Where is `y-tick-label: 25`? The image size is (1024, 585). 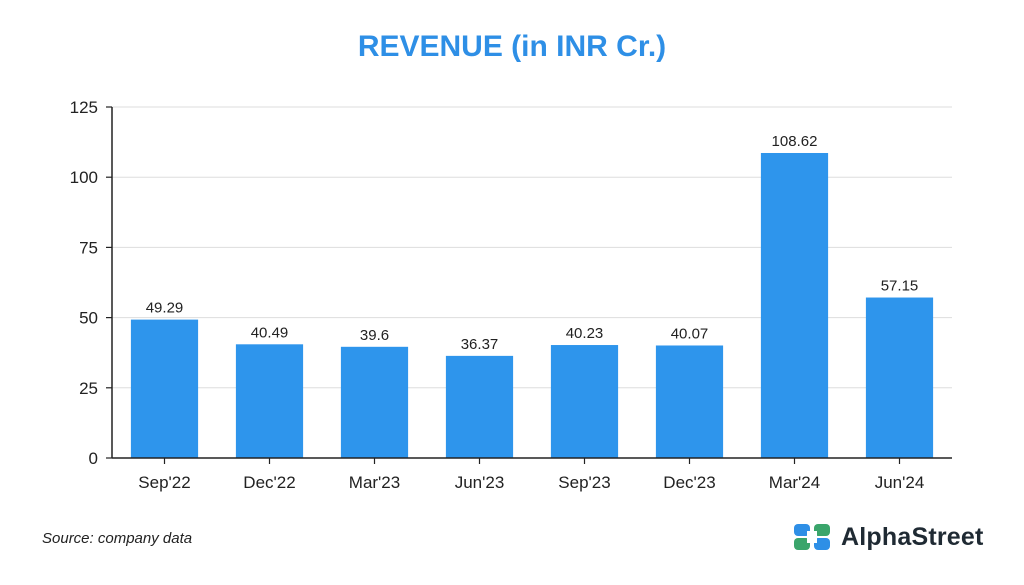 y-tick-label: 25 is located at coordinates (88, 388).